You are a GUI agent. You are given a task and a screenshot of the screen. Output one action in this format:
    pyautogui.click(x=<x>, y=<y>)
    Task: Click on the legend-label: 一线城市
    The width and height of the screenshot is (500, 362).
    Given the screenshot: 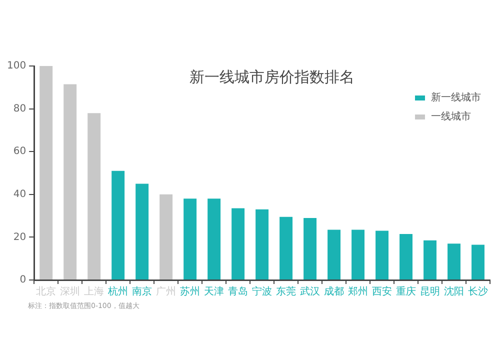 What is the action you would take?
    pyautogui.click(x=451, y=116)
    